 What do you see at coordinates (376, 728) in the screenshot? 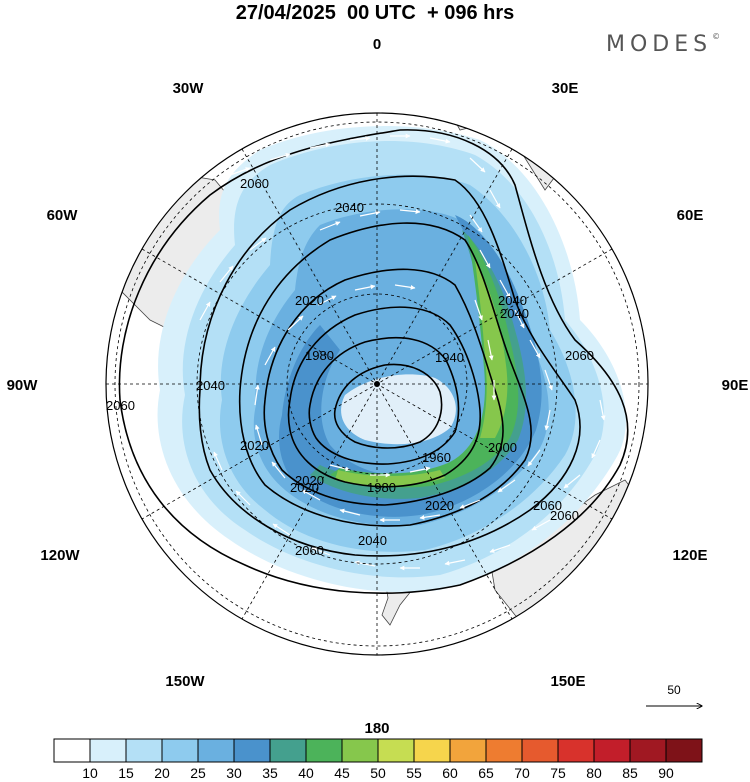
I see `lon-label-180: 180` at bounding box center [376, 728].